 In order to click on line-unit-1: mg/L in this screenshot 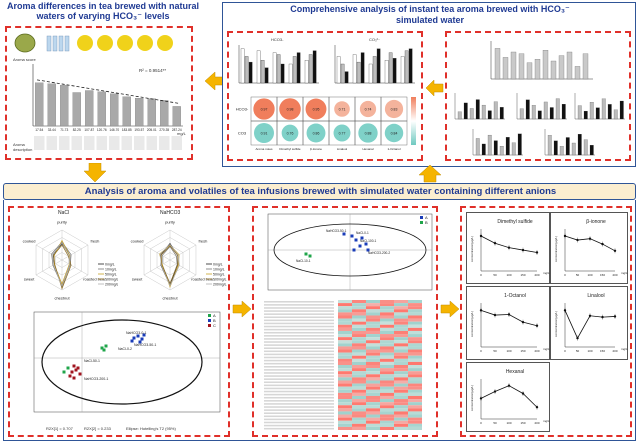, I will do `click(624, 273)`.